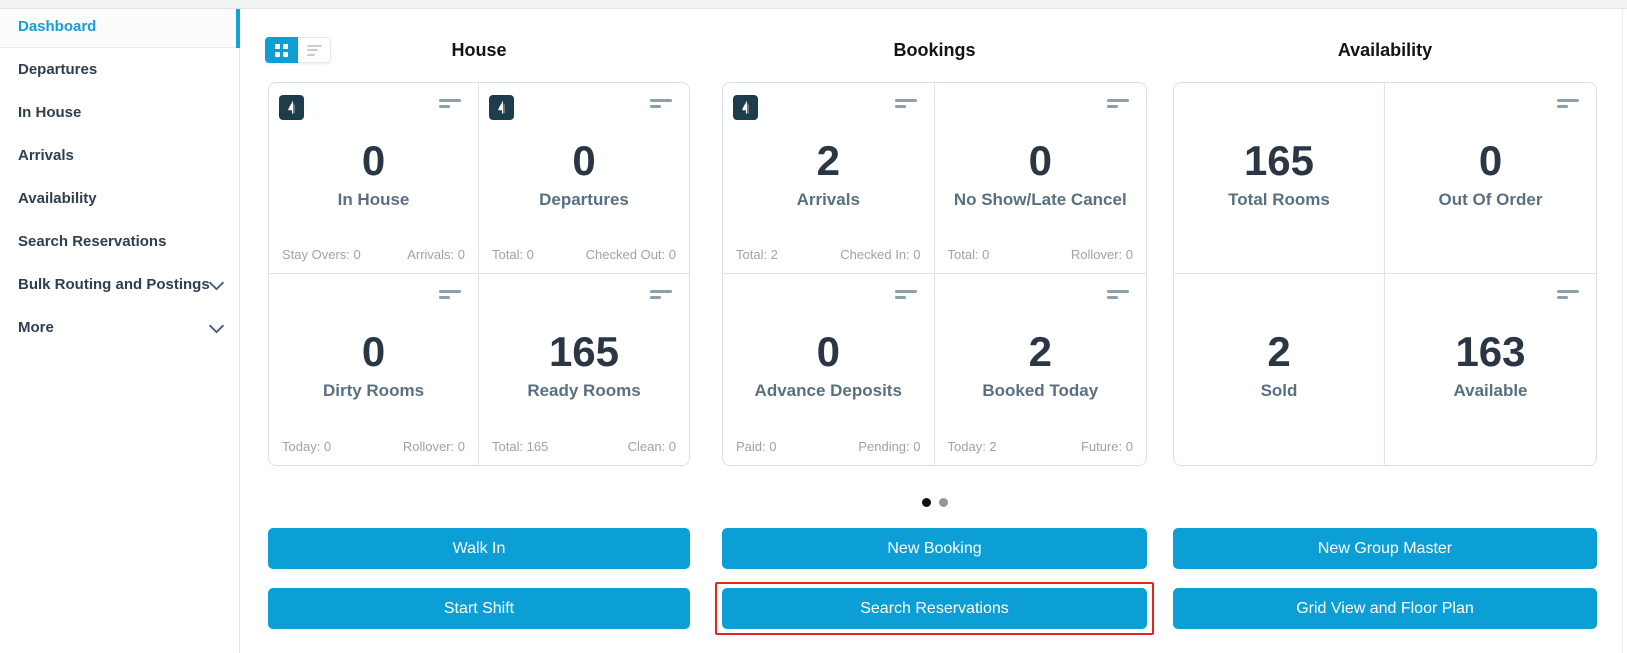 The width and height of the screenshot is (1627, 653). Describe the element at coordinates (520, 446) in the screenshot. I see `stat-footer-left: Total: 165` at that location.